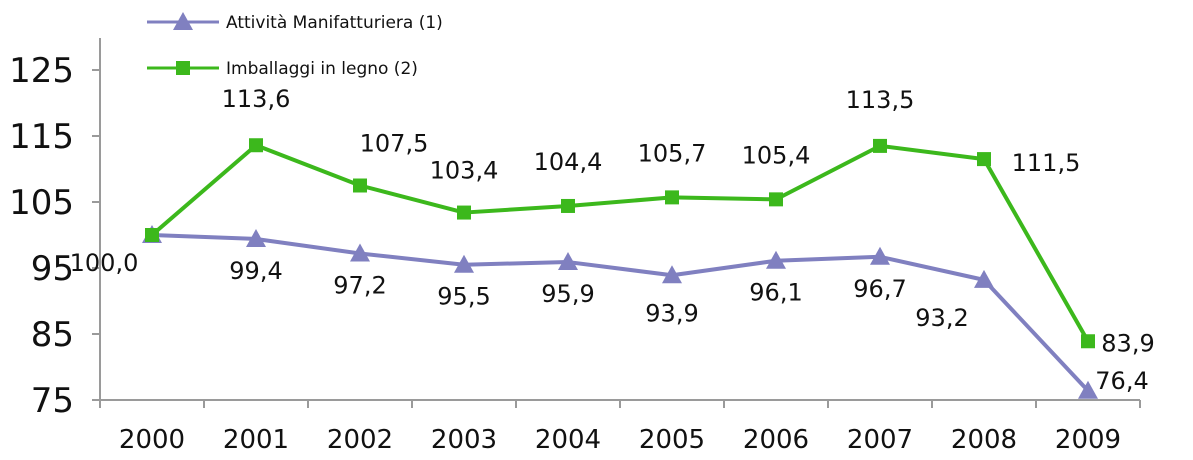  Describe the element at coordinates (183, 68) in the screenshot. I see `legend-imballaggi-in-legno-2-square-marker` at that location.